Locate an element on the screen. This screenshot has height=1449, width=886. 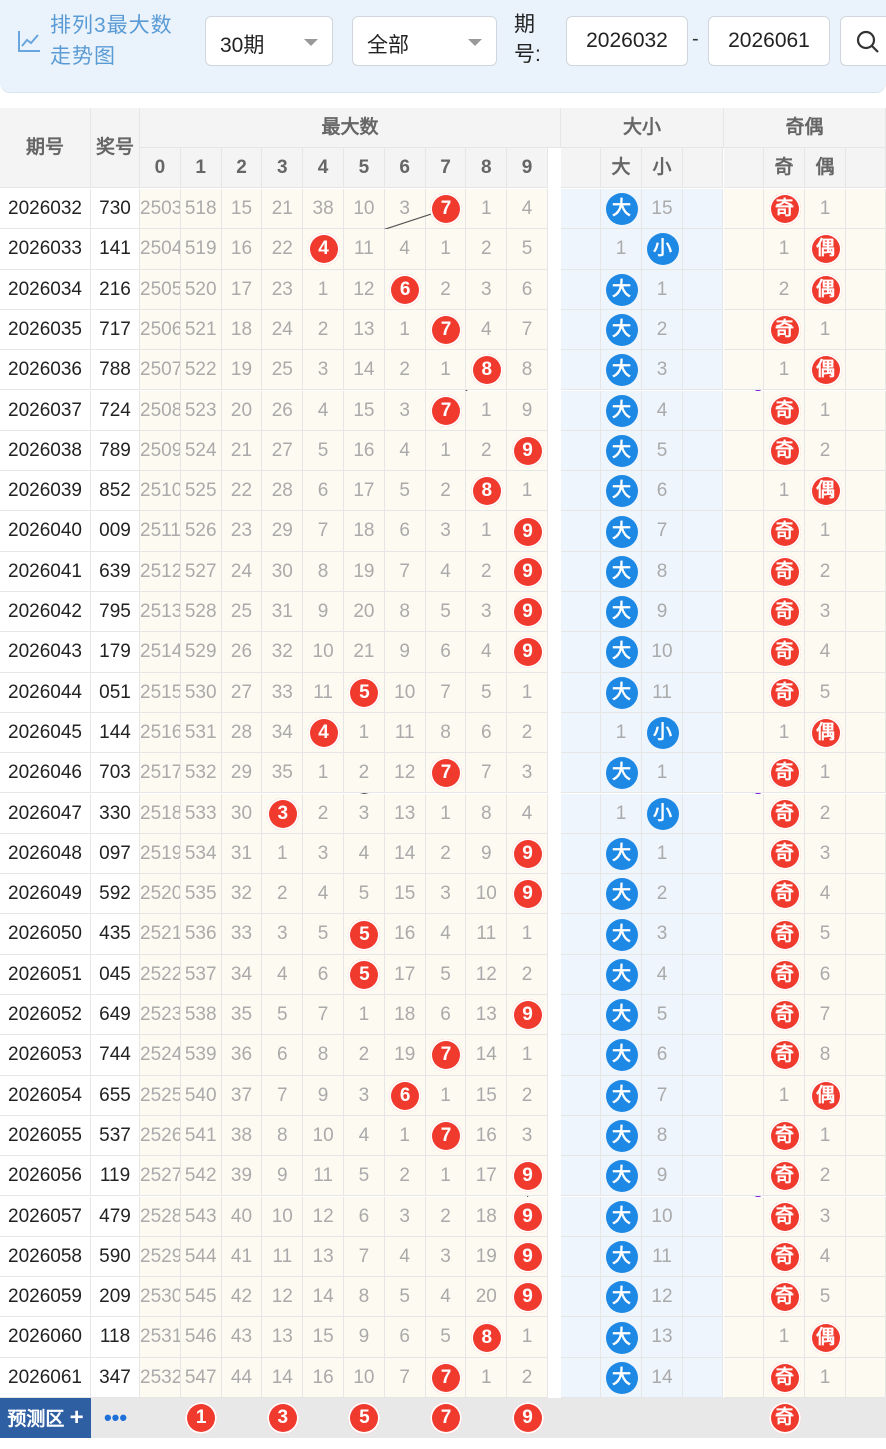
row-award: 789 is located at coordinates (115, 451).